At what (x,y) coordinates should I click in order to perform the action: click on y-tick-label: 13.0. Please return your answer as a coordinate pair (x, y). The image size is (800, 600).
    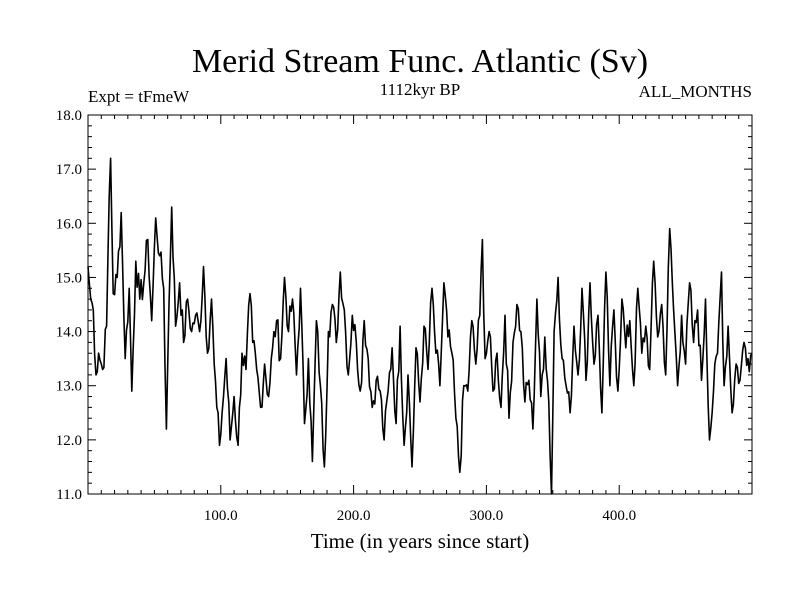
    Looking at the image, I should click on (69, 387).